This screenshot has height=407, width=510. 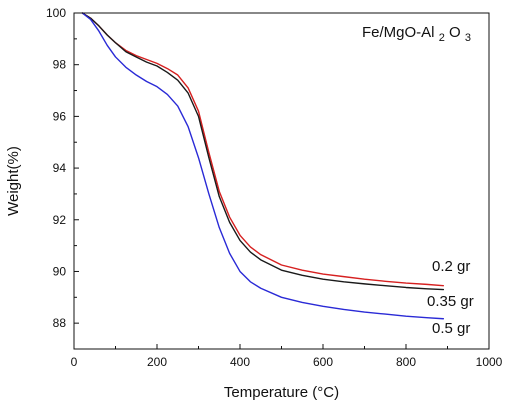 What do you see at coordinates (281, 392) in the screenshot?
I see `x-axis-label: Temperature (°C)` at bounding box center [281, 392].